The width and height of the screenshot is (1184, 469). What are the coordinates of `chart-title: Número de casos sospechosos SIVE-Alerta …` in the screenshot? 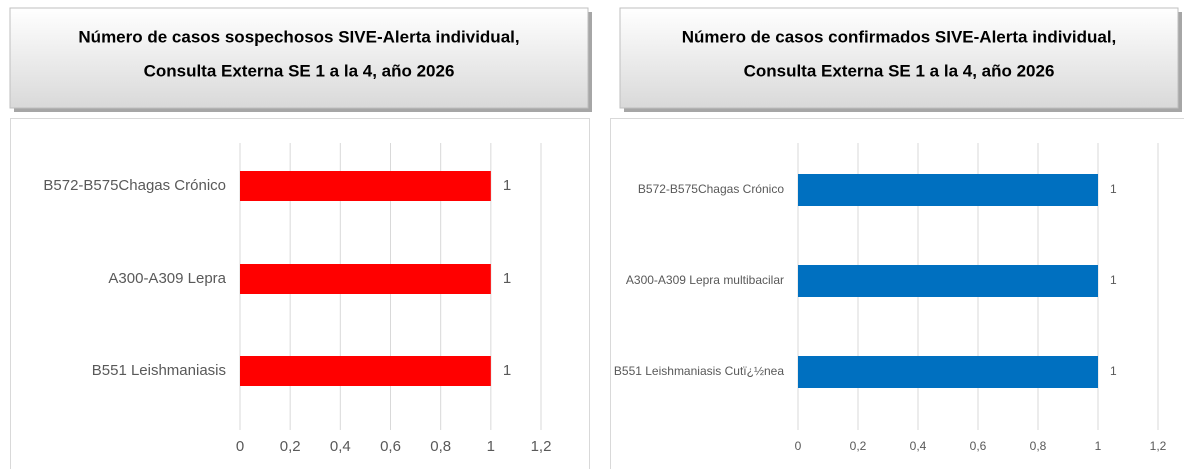 It's located at (298, 36).